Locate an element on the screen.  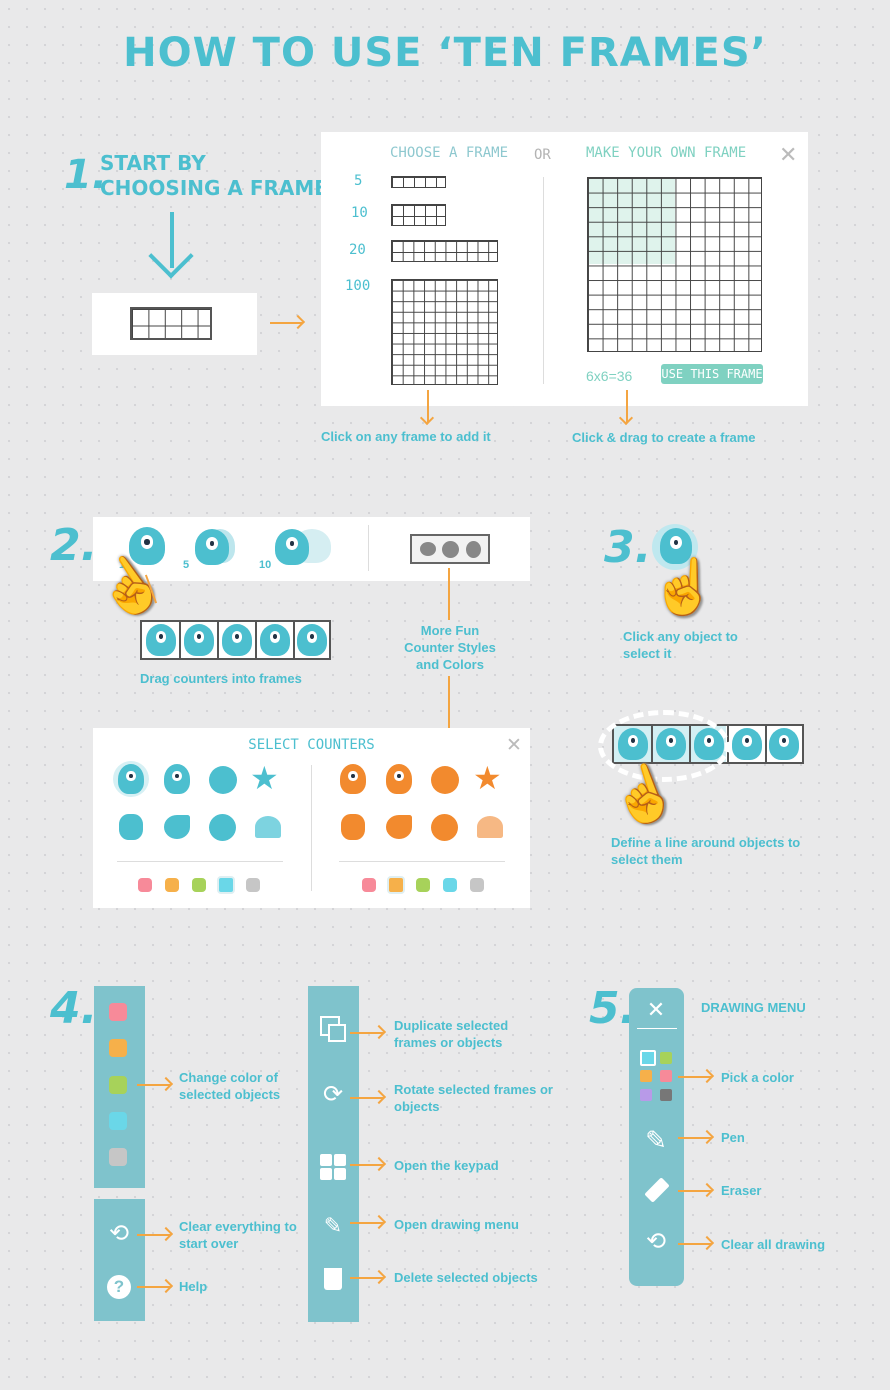
select-counters-header: SELECT COUNTERS is located at coordinates (311, 745).